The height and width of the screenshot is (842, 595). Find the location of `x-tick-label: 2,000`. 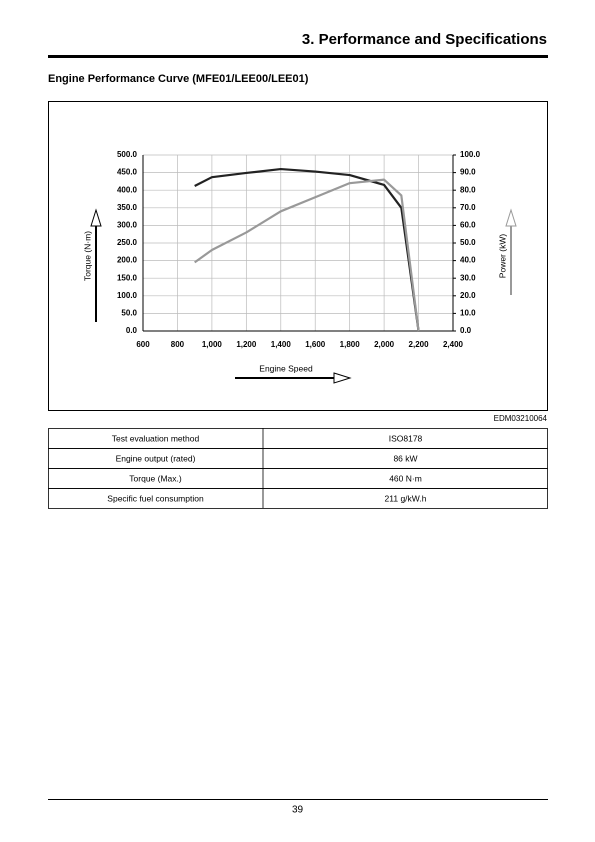

x-tick-label: 2,000 is located at coordinates (384, 344).